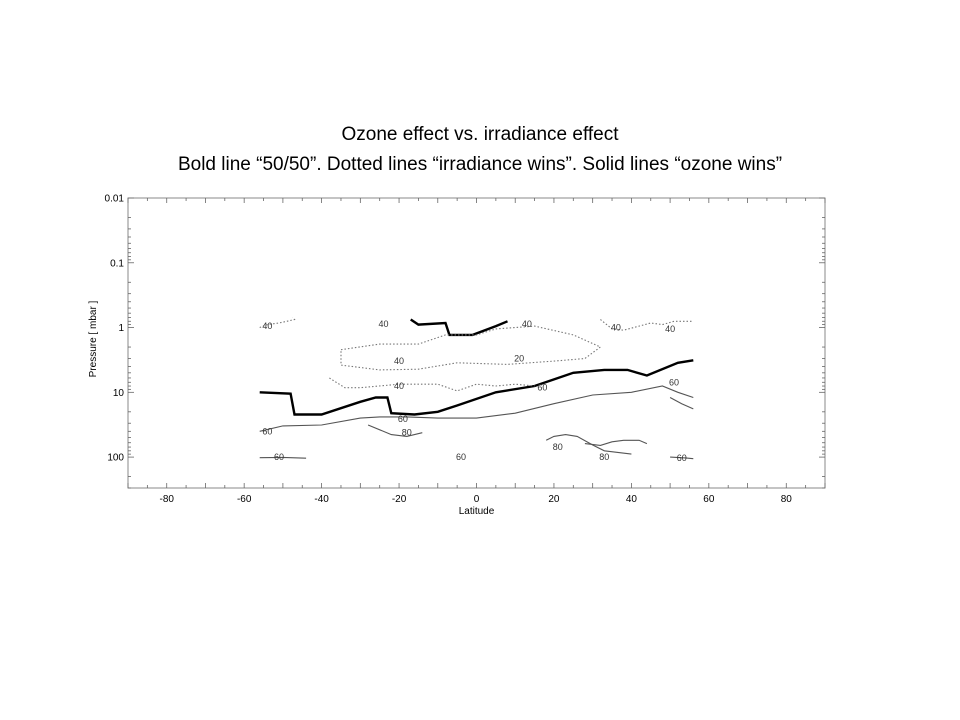 The image size is (960, 720). I want to click on y-tick-label: 10, so click(119, 393).